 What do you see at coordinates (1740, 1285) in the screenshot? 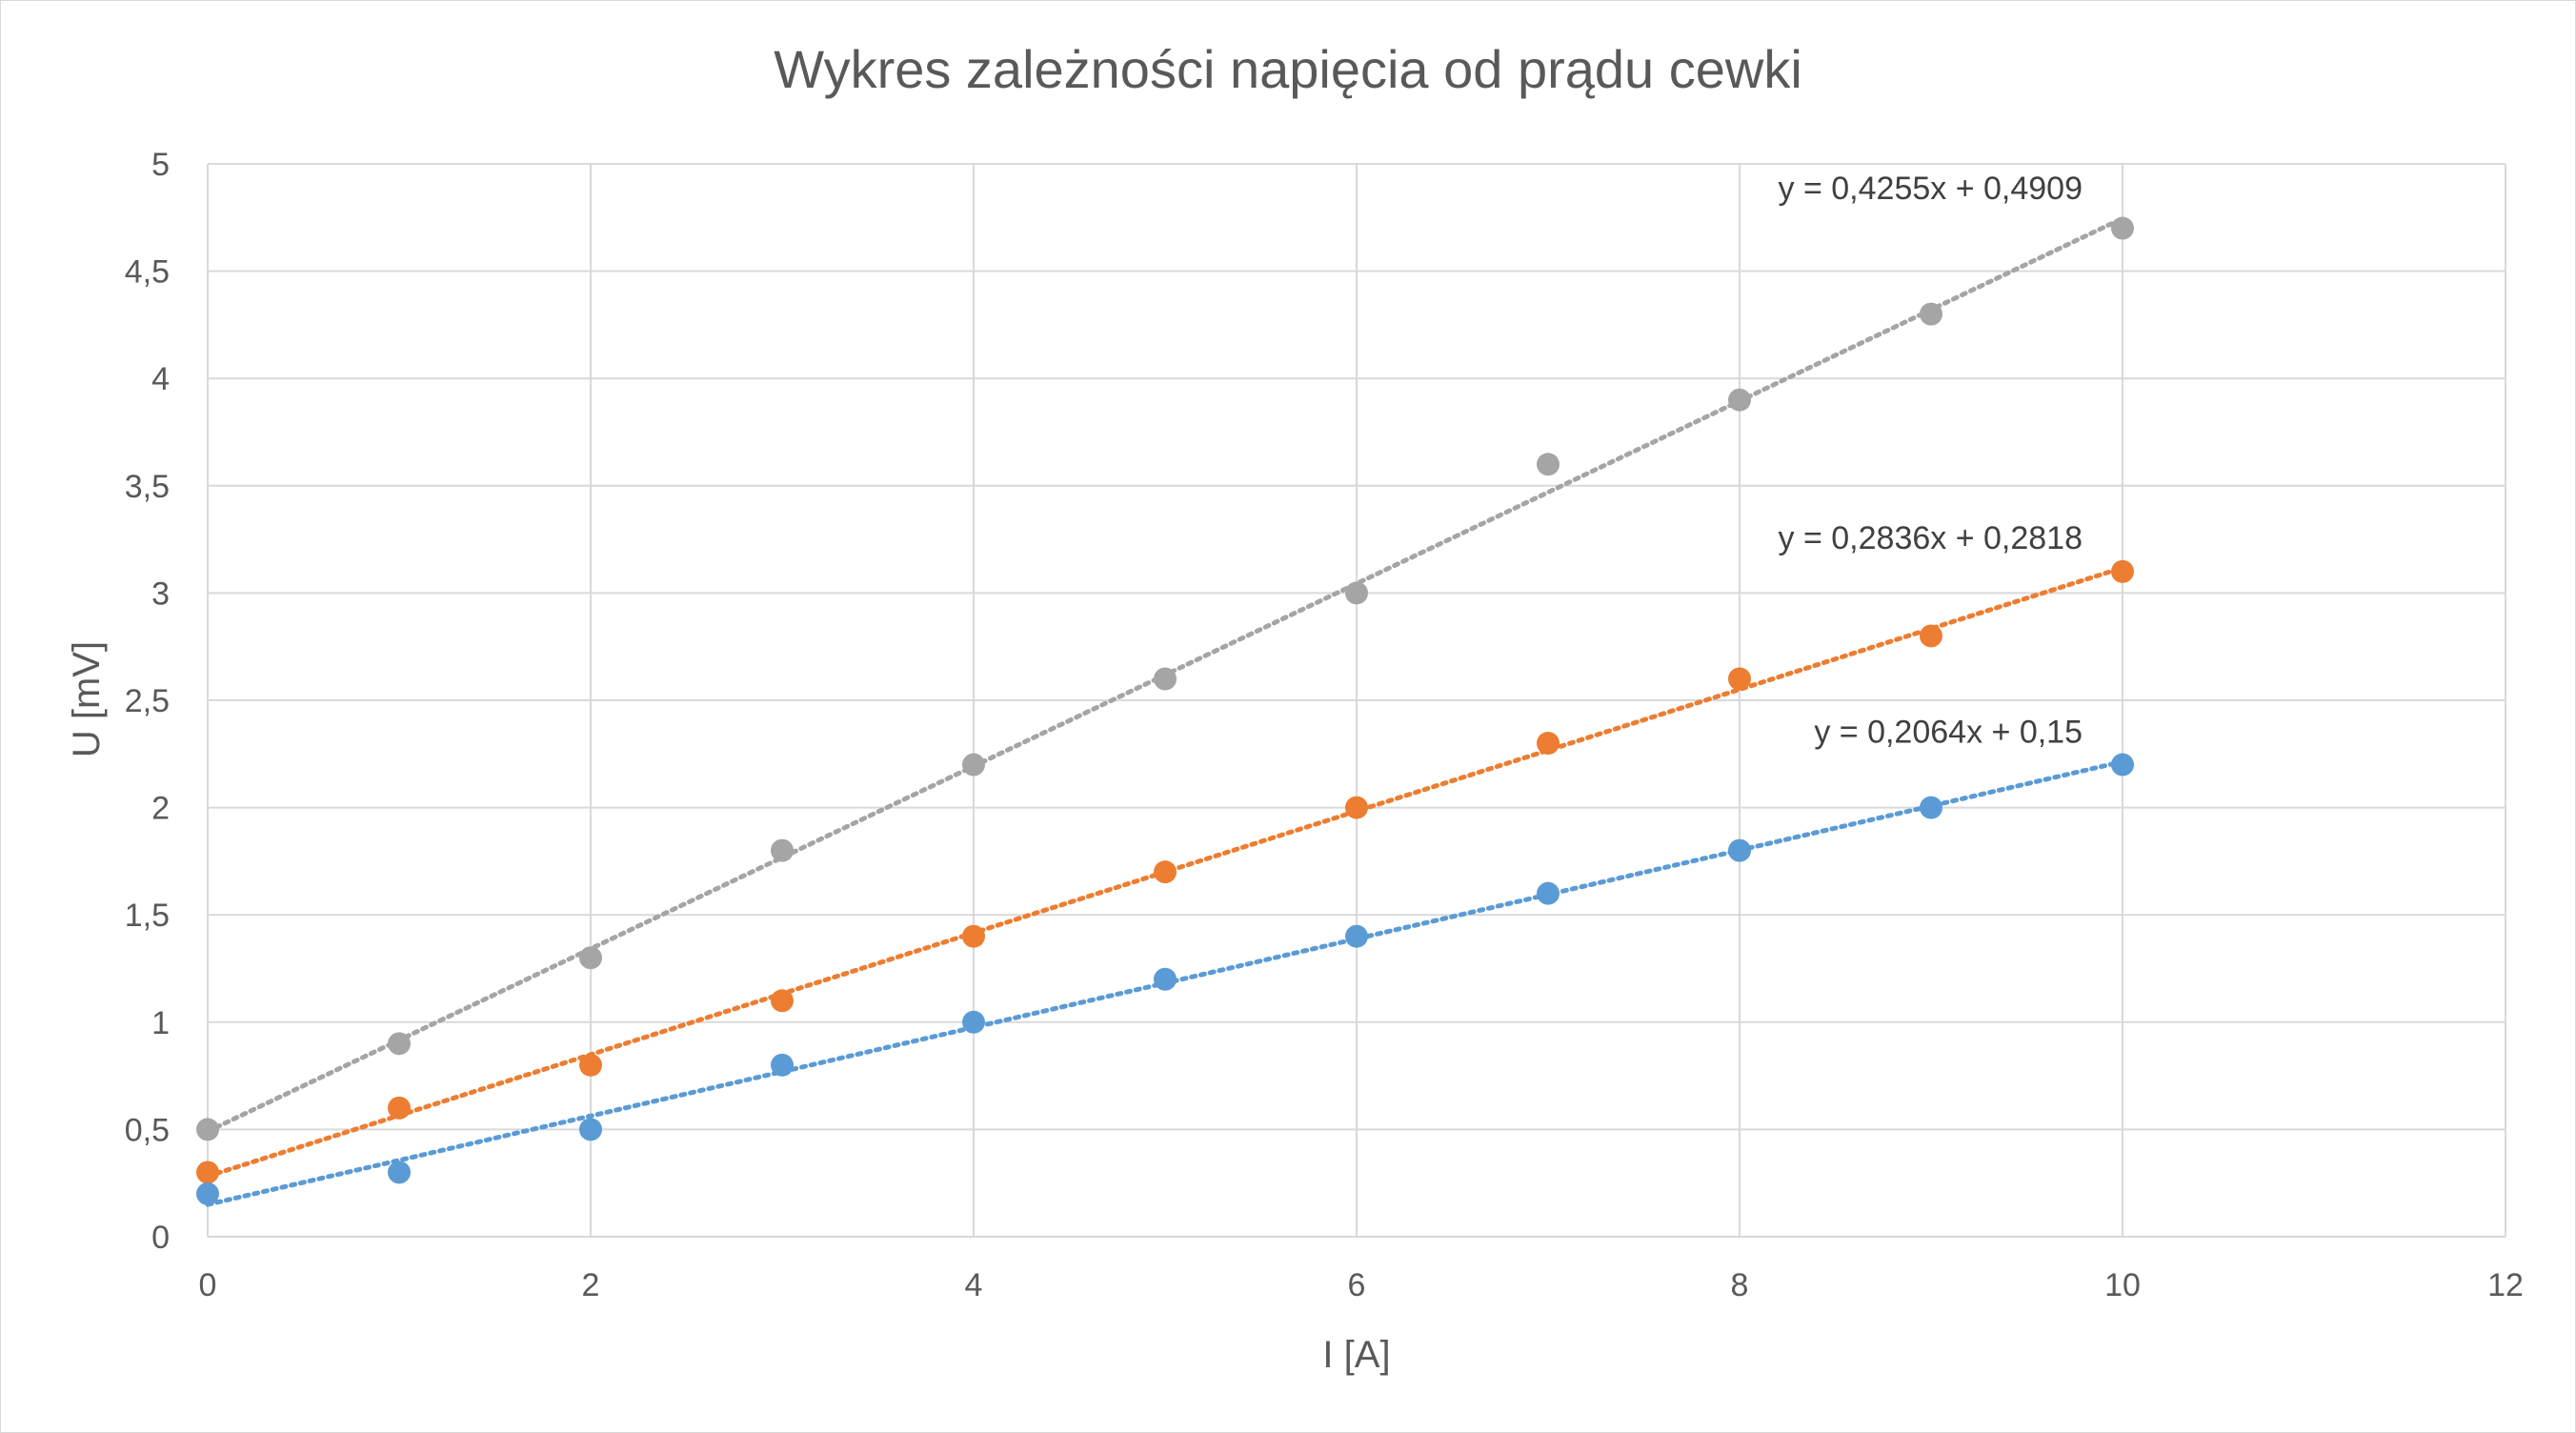
I see `x-tick-label: 8` at bounding box center [1740, 1285].